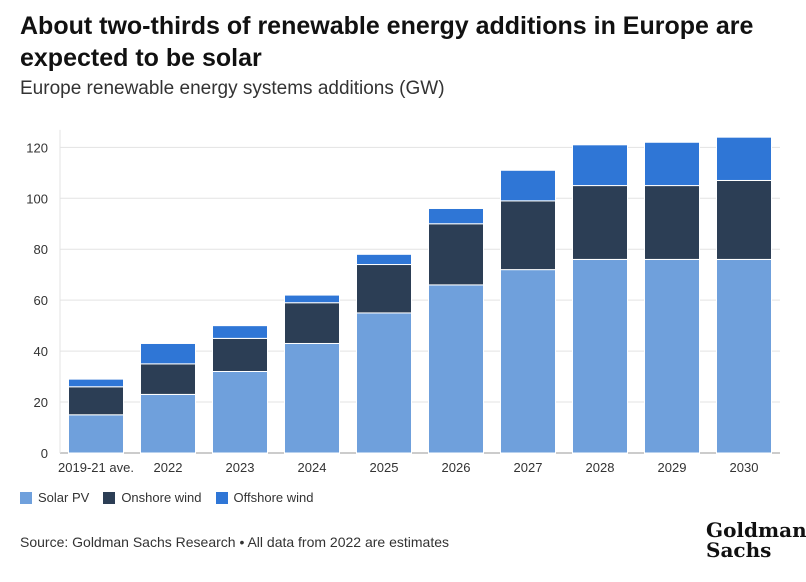 This screenshot has height=582, width=806. I want to click on x-tick-label: 2024, so click(312, 467).